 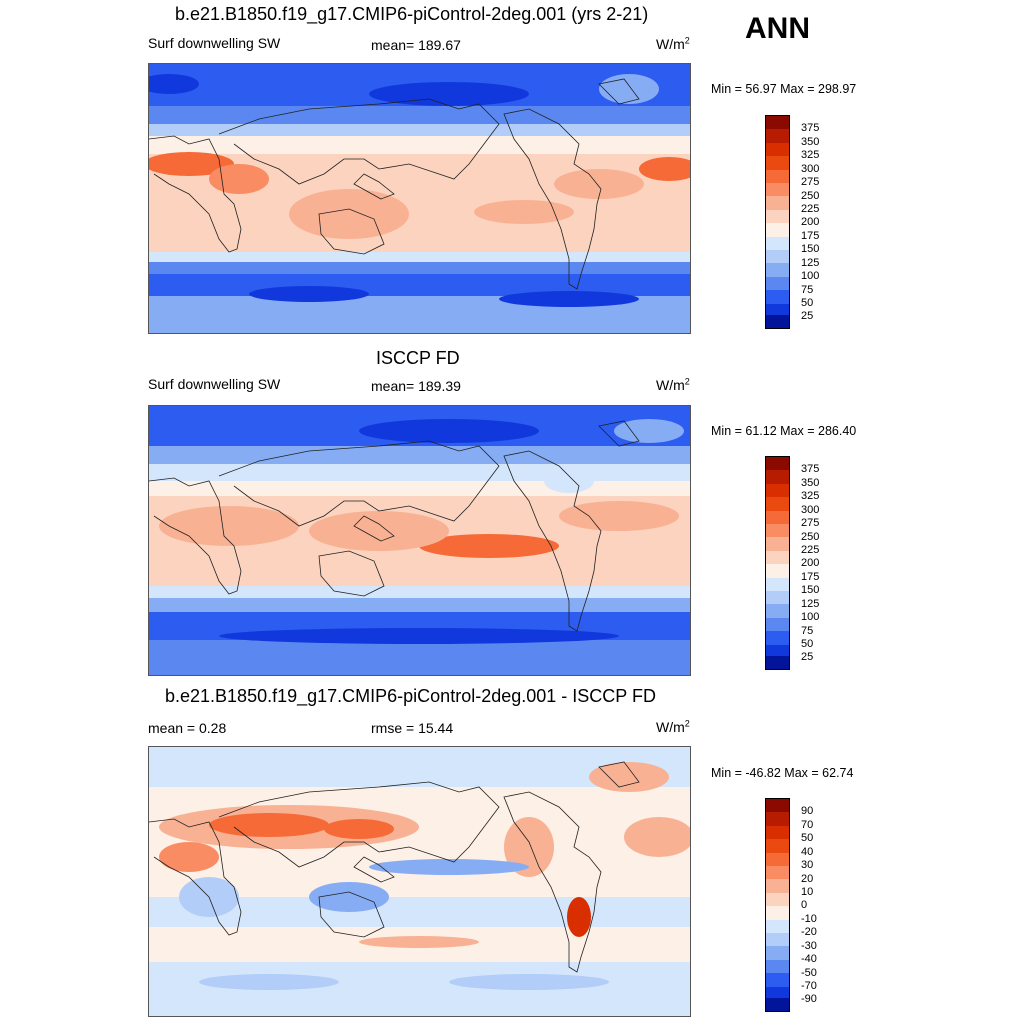 What do you see at coordinates (784, 431) in the screenshot?
I see `panel2-minmax: Min = 61.12 Max = 286.40` at bounding box center [784, 431].